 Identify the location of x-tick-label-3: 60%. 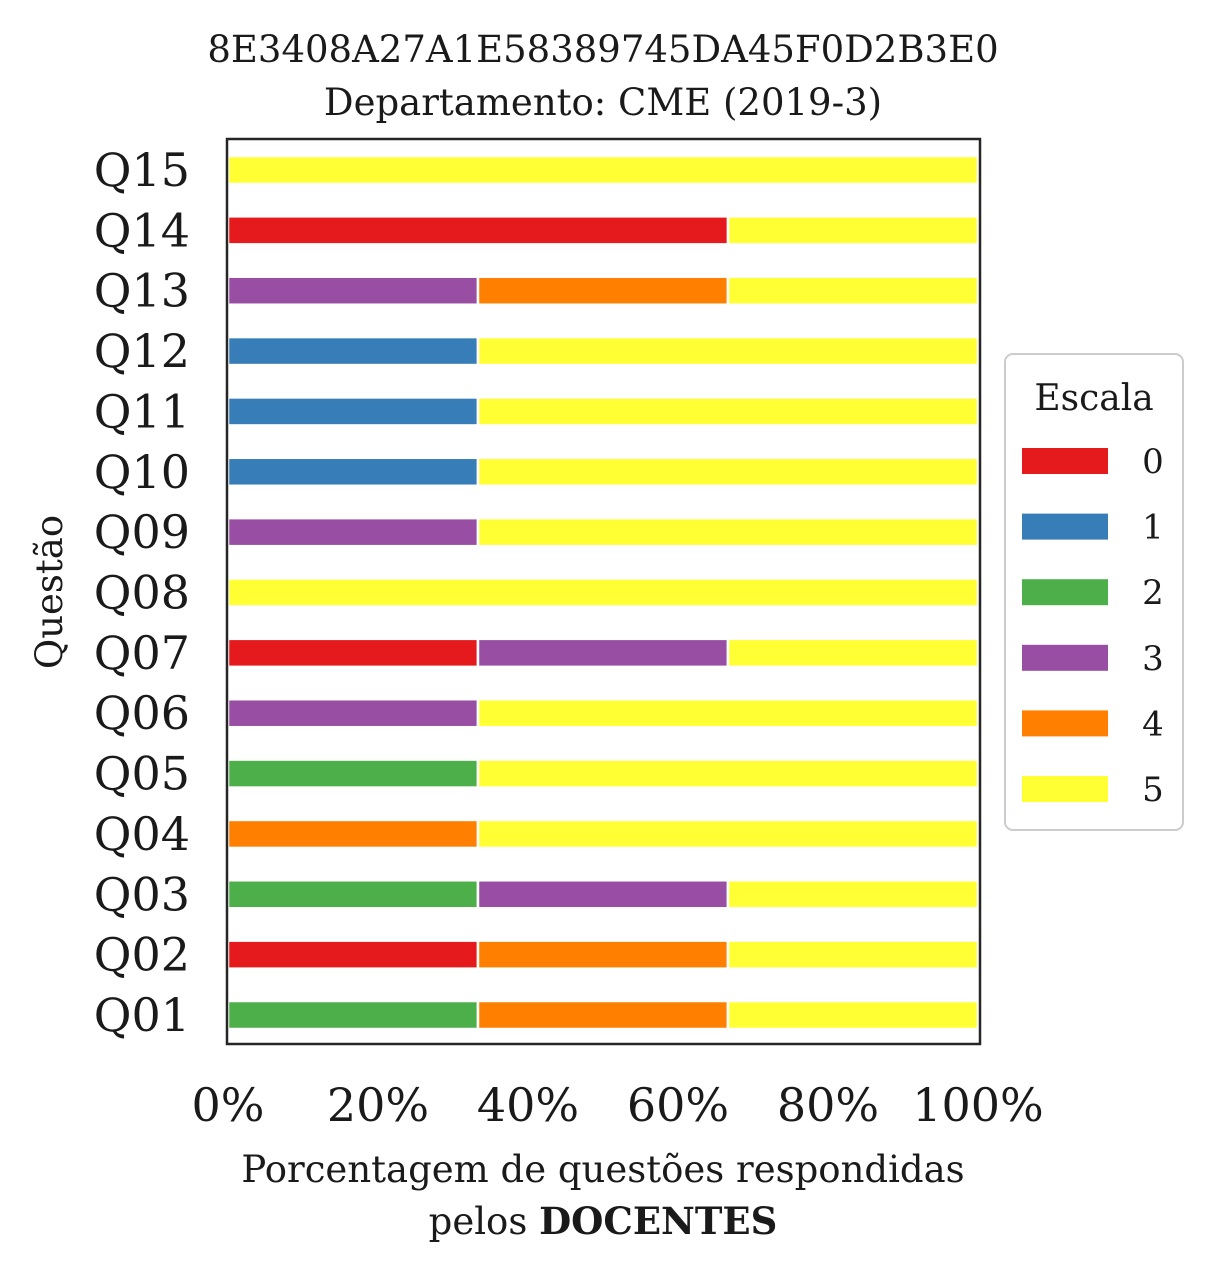
(678, 1105).